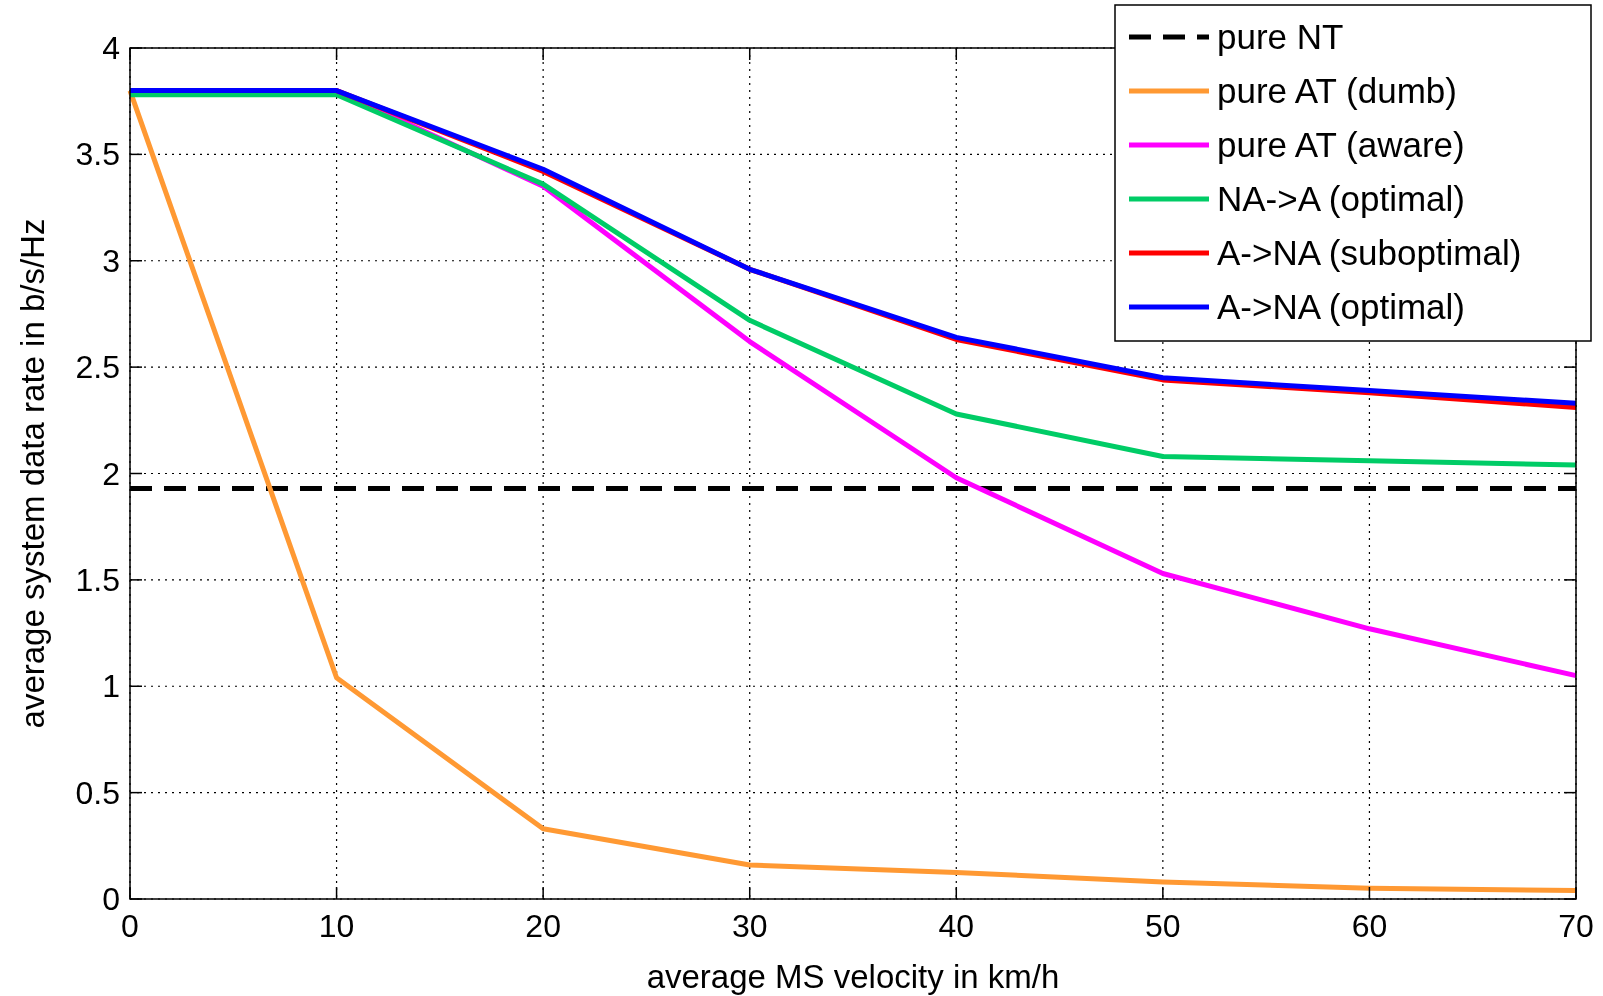 The width and height of the screenshot is (1603, 996). Describe the element at coordinates (111, 899) in the screenshot. I see `y-tick-label: 0` at that location.